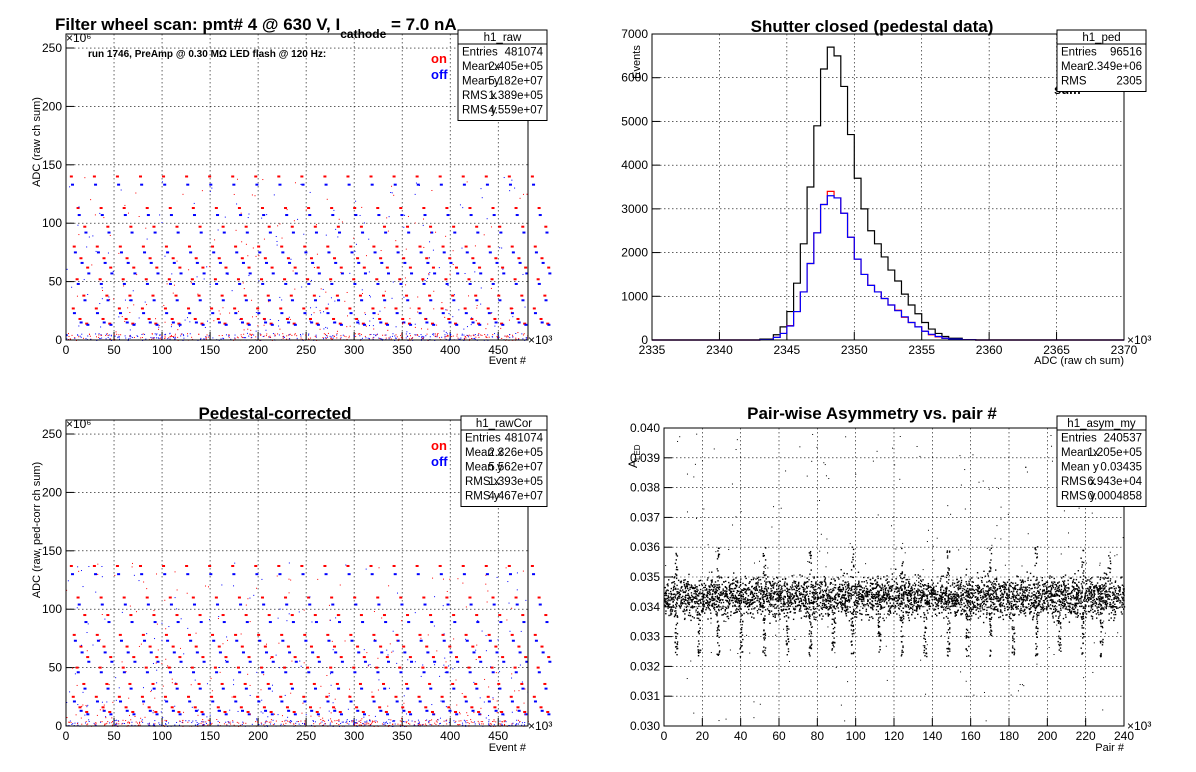 Image resolution: width=1196 pixels, height=772 pixels. Describe the element at coordinates (645, 547) in the screenshot. I see `y-tick-label: 0.036` at that location.